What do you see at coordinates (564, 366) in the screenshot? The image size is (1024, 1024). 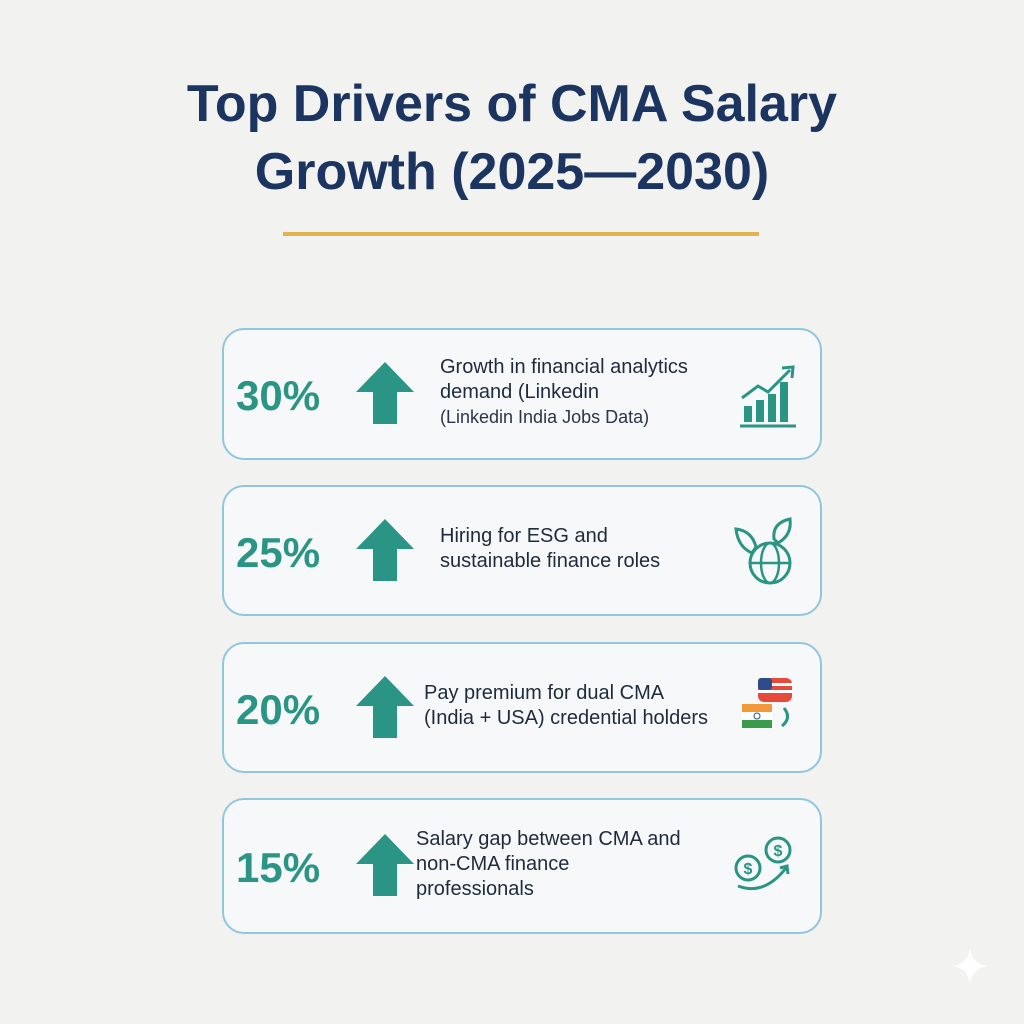 I see `description-line: Growth in financial analytics` at bounding box center [564, 366].